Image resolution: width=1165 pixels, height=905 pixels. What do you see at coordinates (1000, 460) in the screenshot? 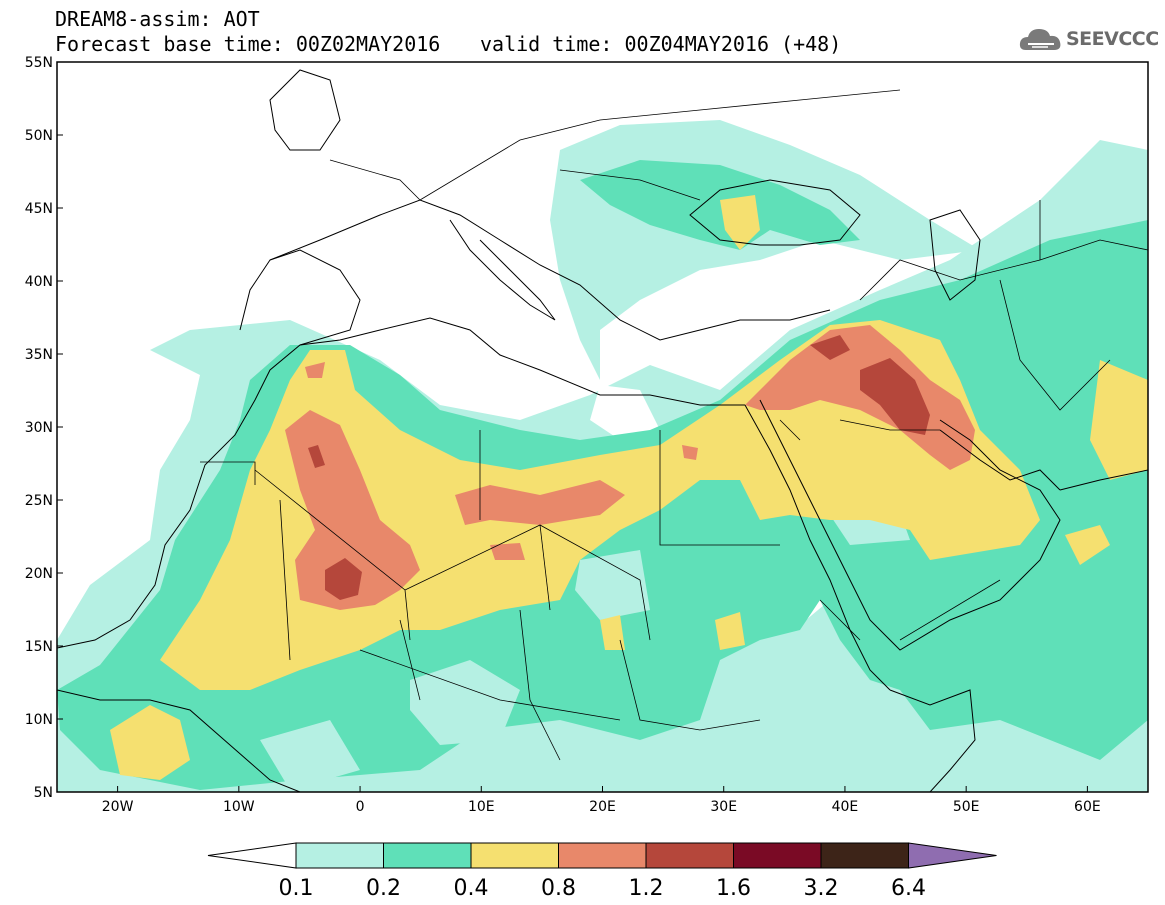
I see `coastline-gulf` at bounding box center [1000, 460].